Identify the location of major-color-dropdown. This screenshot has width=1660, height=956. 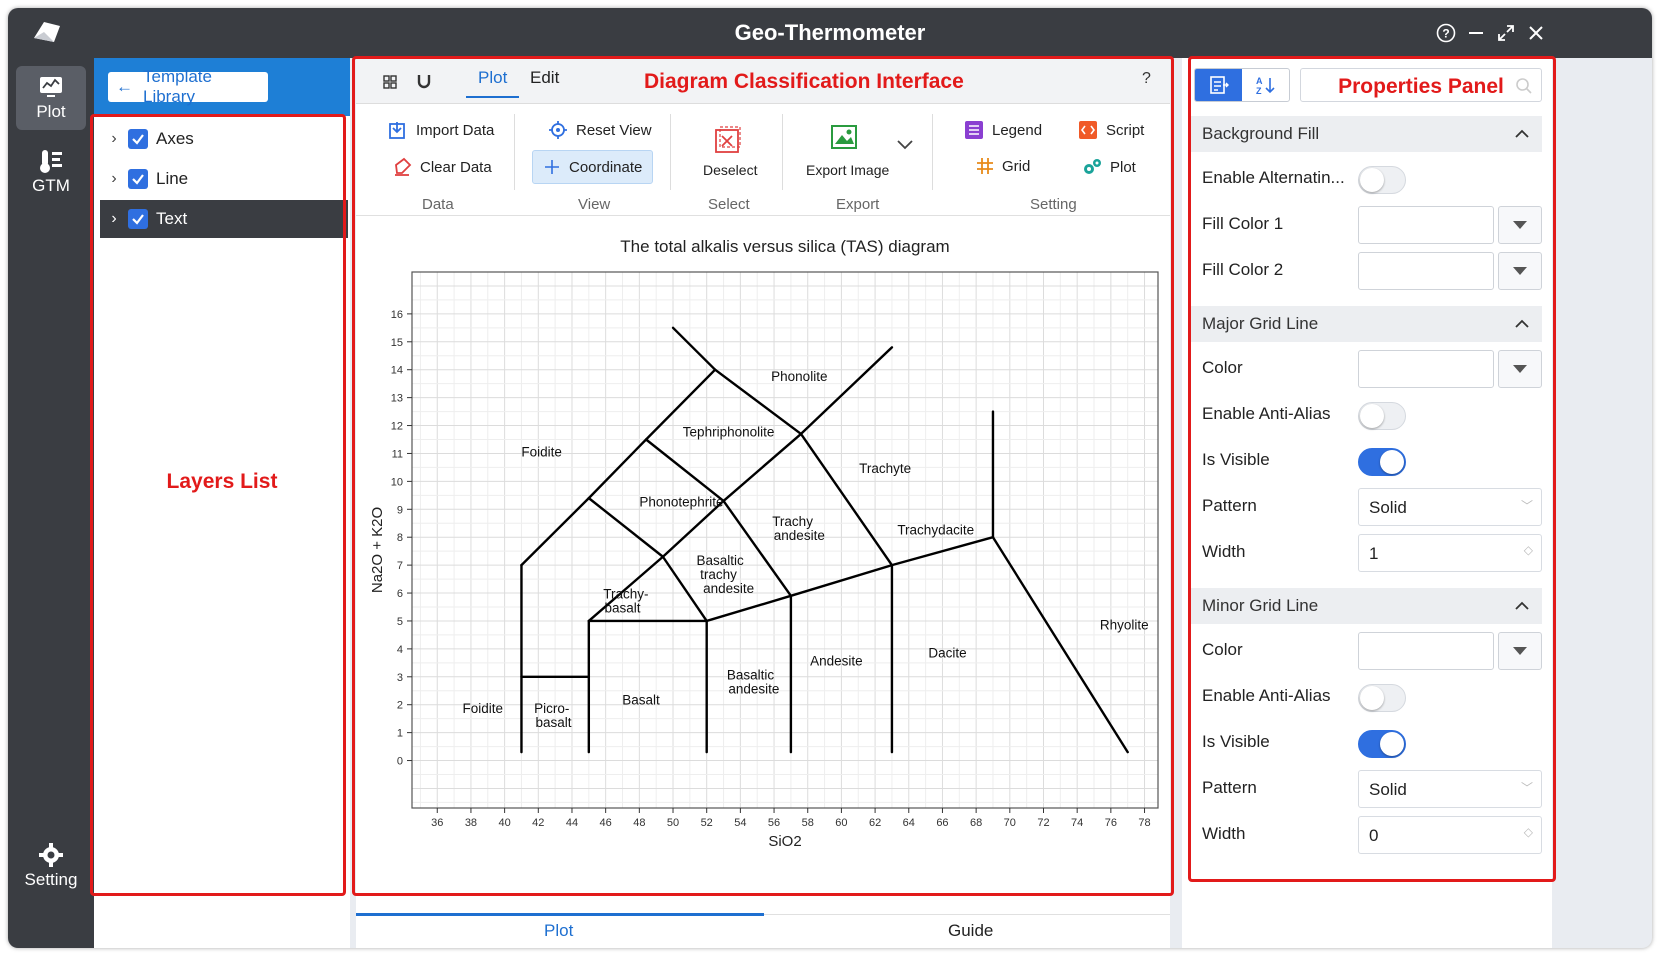
(1520, 369).